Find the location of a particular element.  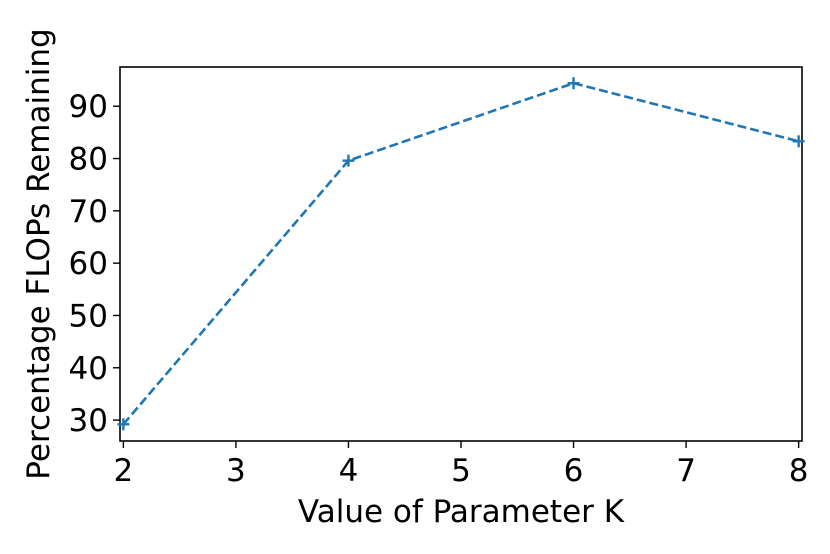

y-axis-ticks: 30 40 50 60 70 80 90 is located at coordinates (94, 264).